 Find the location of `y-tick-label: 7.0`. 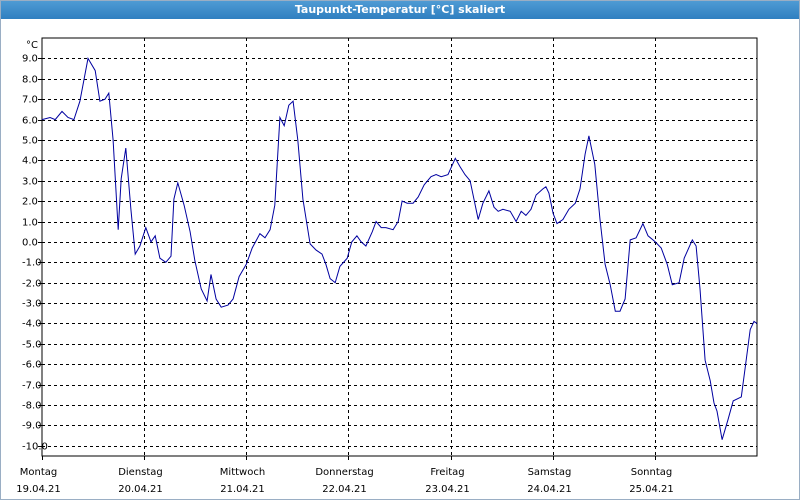

y-tick-label: 7.0 is located at coordinates (30, 100).